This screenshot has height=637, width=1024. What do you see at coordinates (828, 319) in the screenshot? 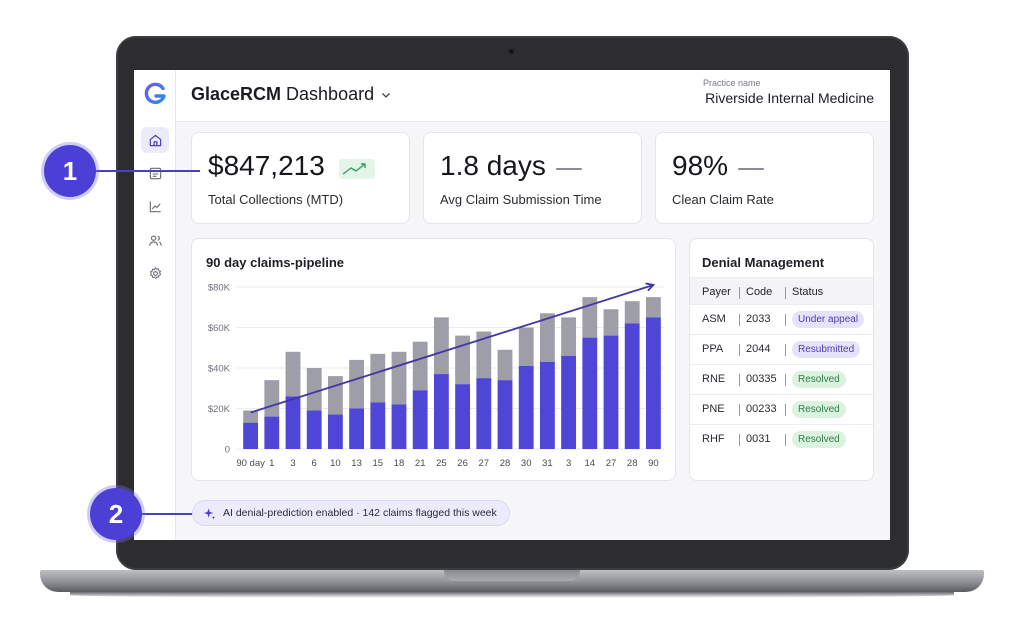
I see `status-badge: Under appeal` at bounding box center [828, 319].